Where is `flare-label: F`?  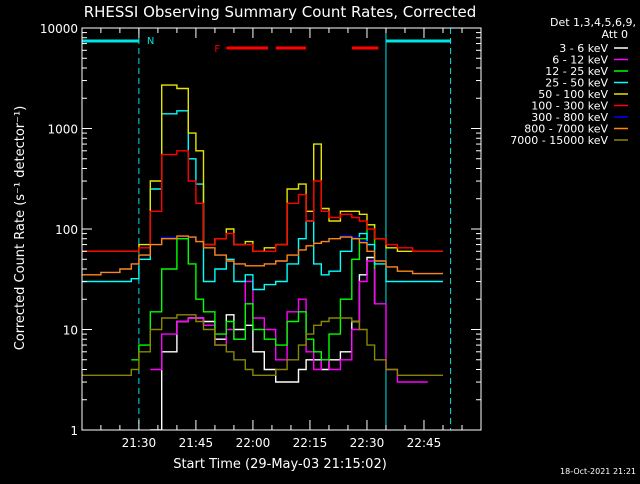
flare-label: F is located at coordinates (217, 49).